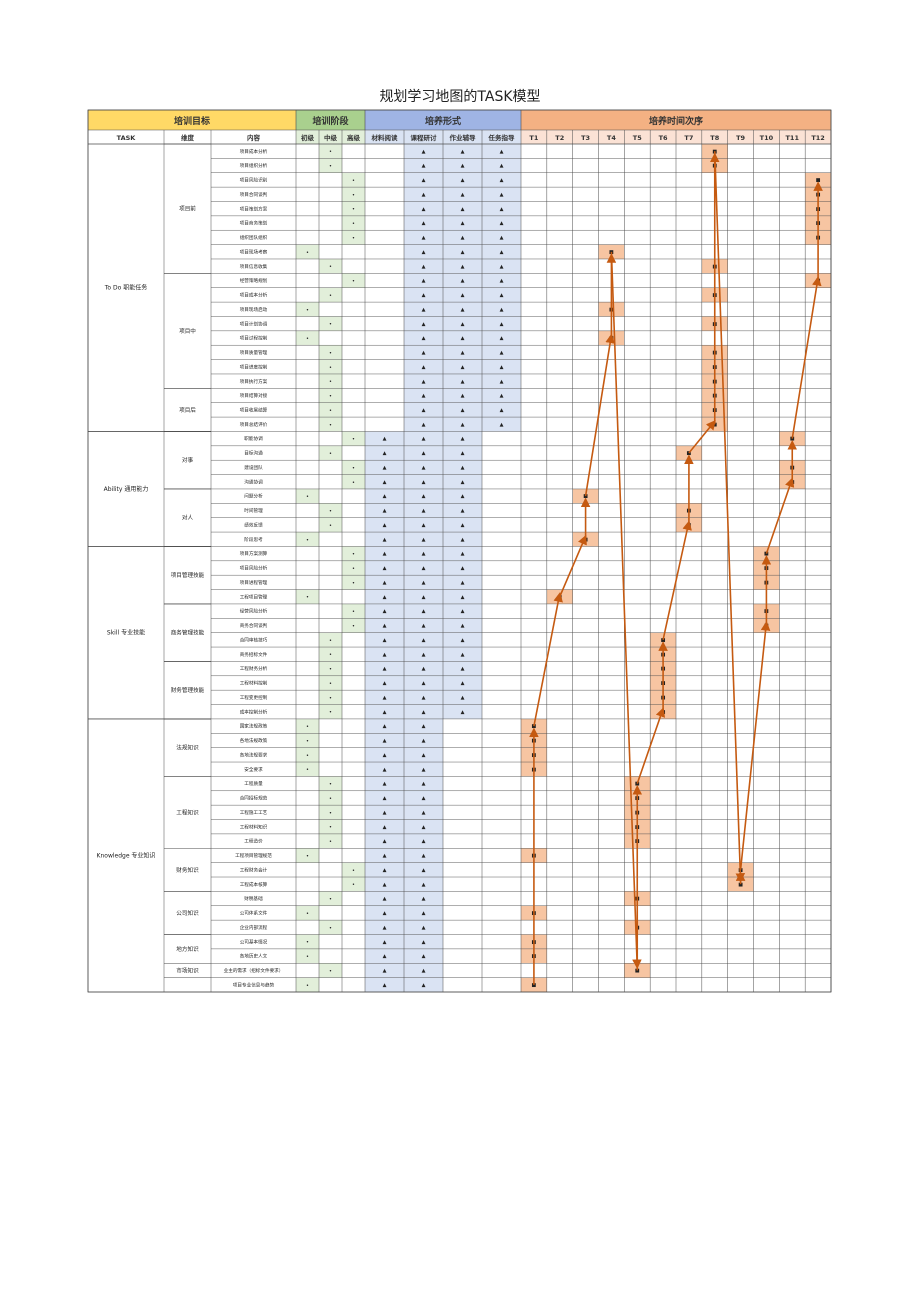 This screenshot has width=920, height=1301. Describe the element at coordinates (253, 841) in the screenshot. I see `row-content-label: 工程造价` at that location.